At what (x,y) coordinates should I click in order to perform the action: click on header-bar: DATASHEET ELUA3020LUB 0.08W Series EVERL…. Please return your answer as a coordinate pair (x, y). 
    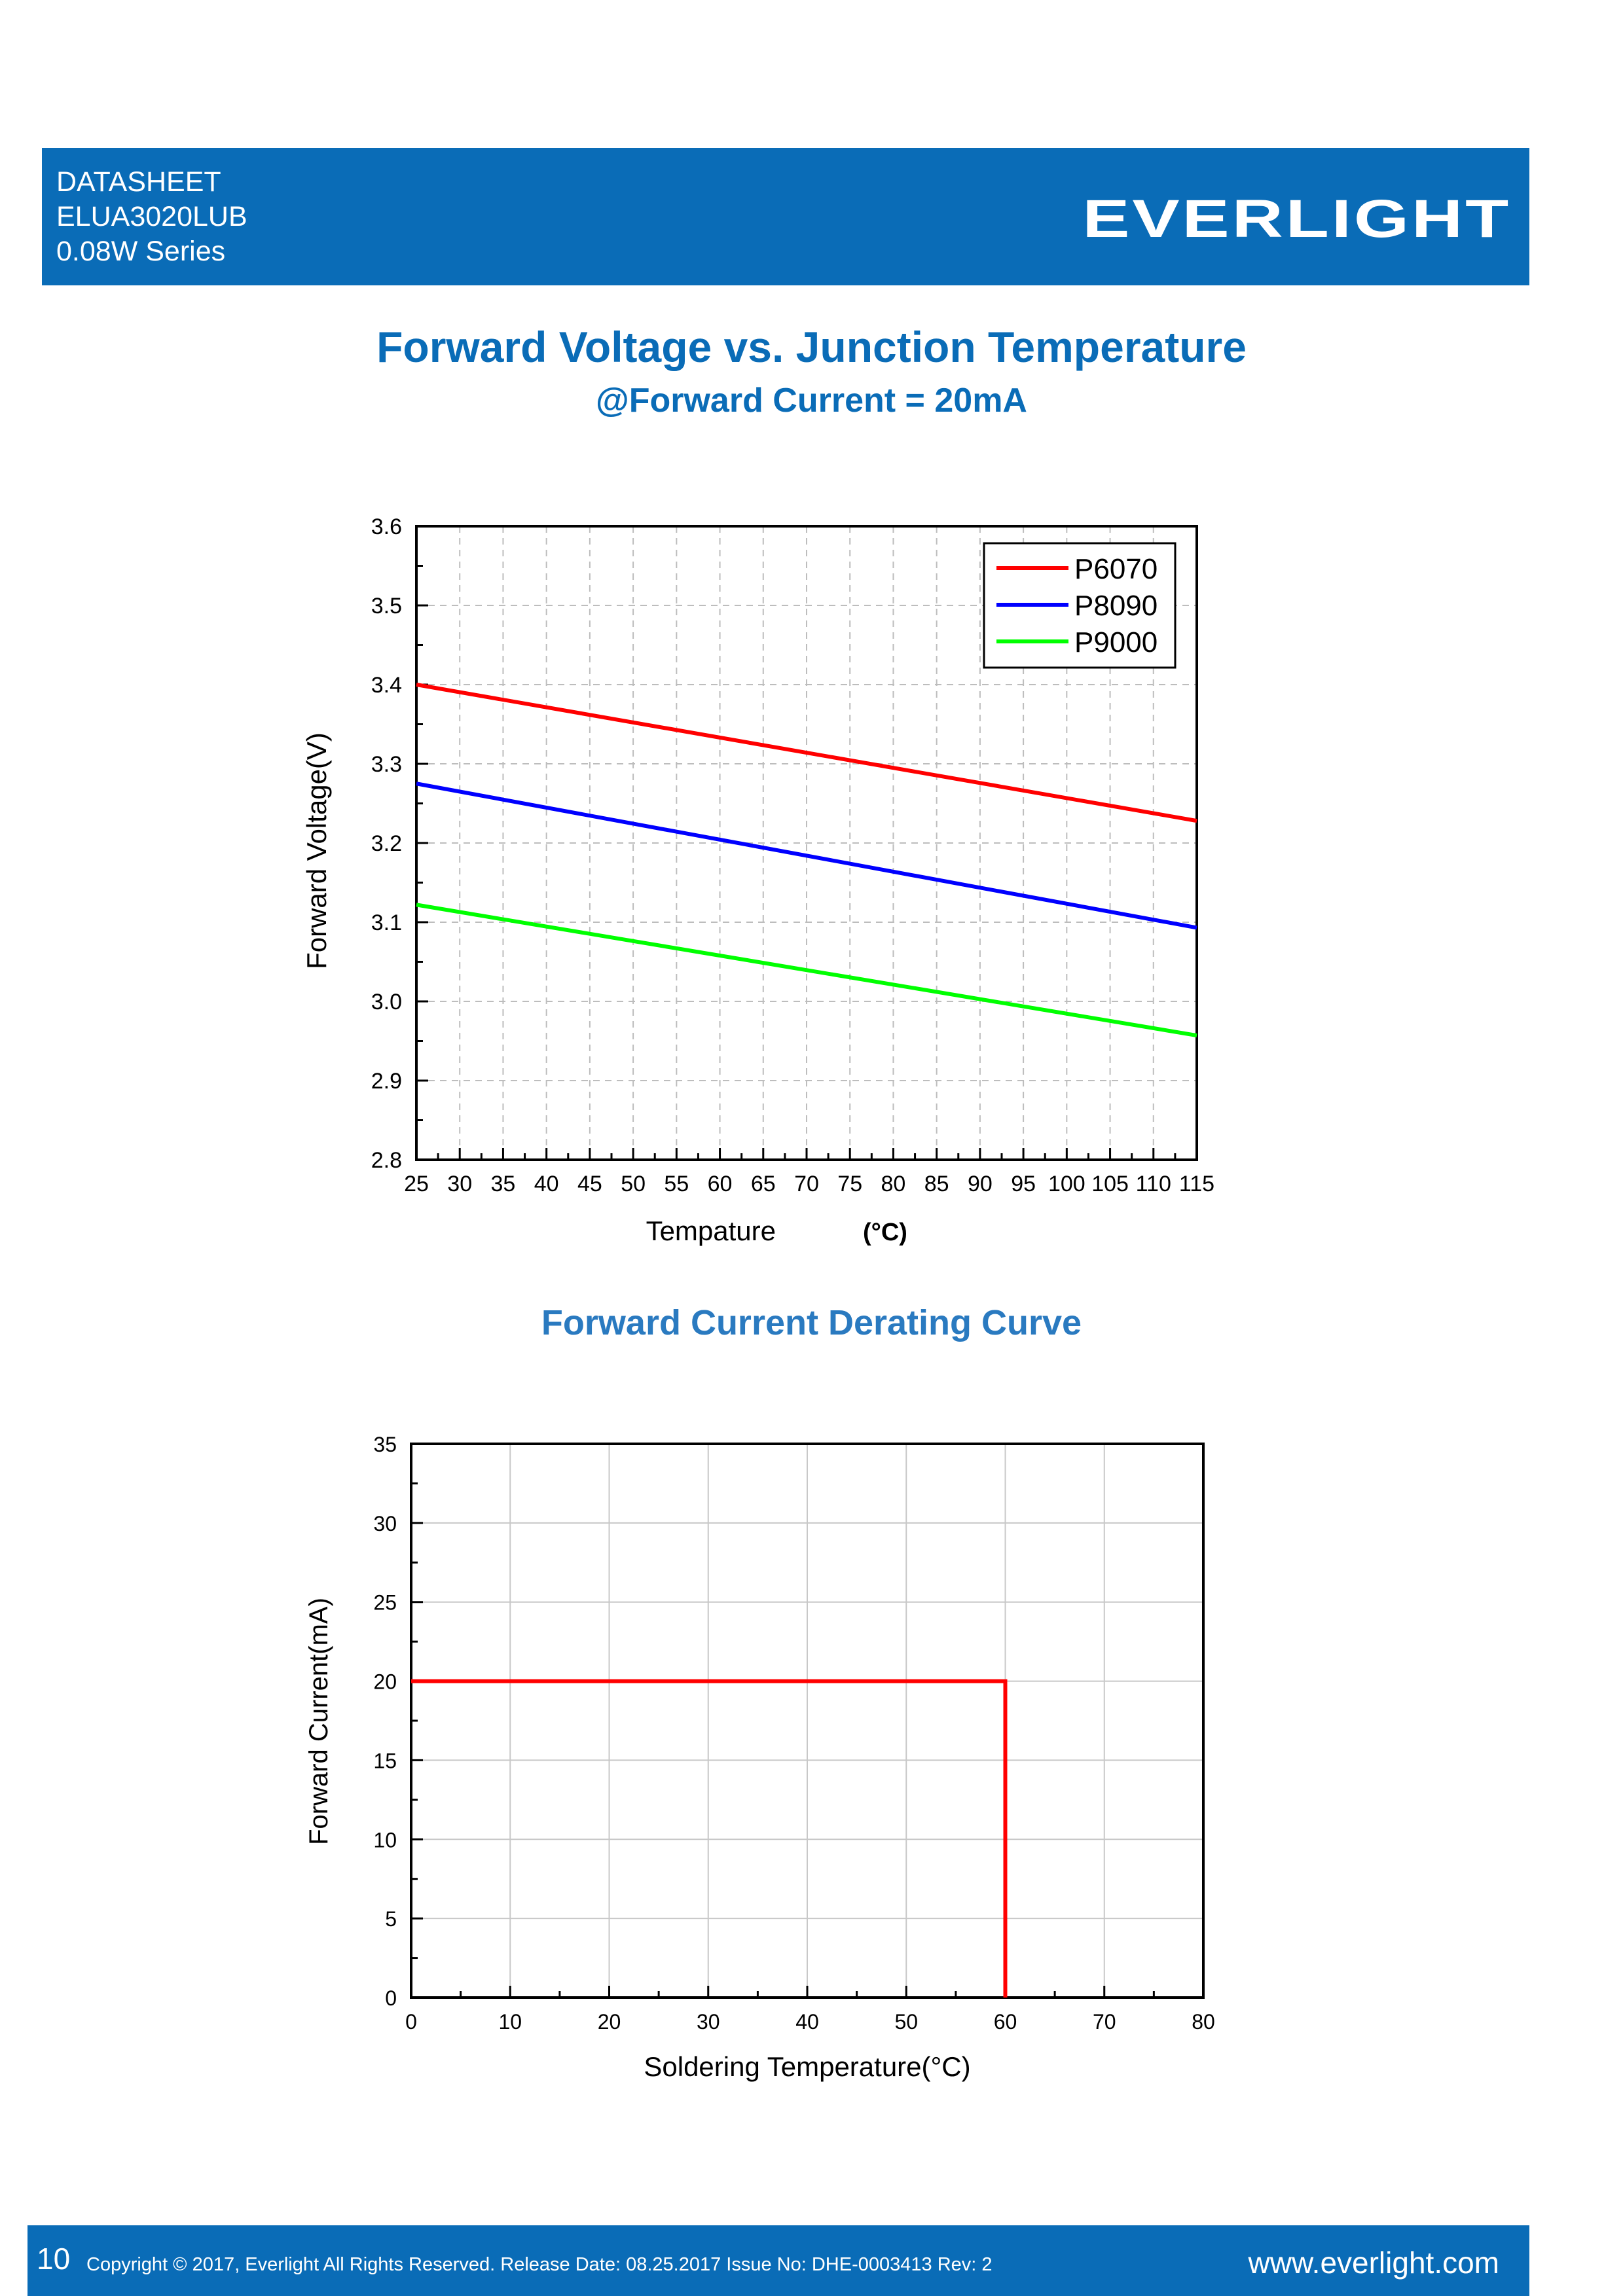
    Looking at the image, I should click on (785, 216).